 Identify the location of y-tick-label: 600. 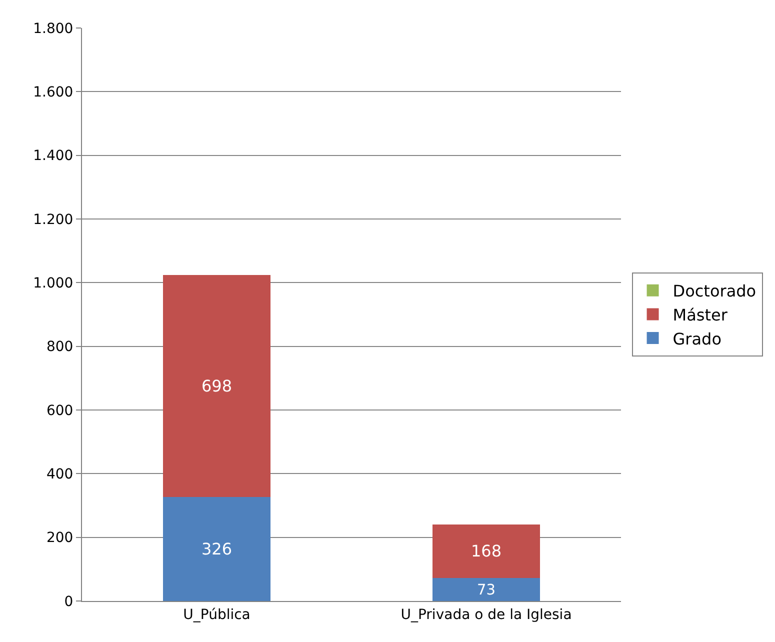
(60, 410).